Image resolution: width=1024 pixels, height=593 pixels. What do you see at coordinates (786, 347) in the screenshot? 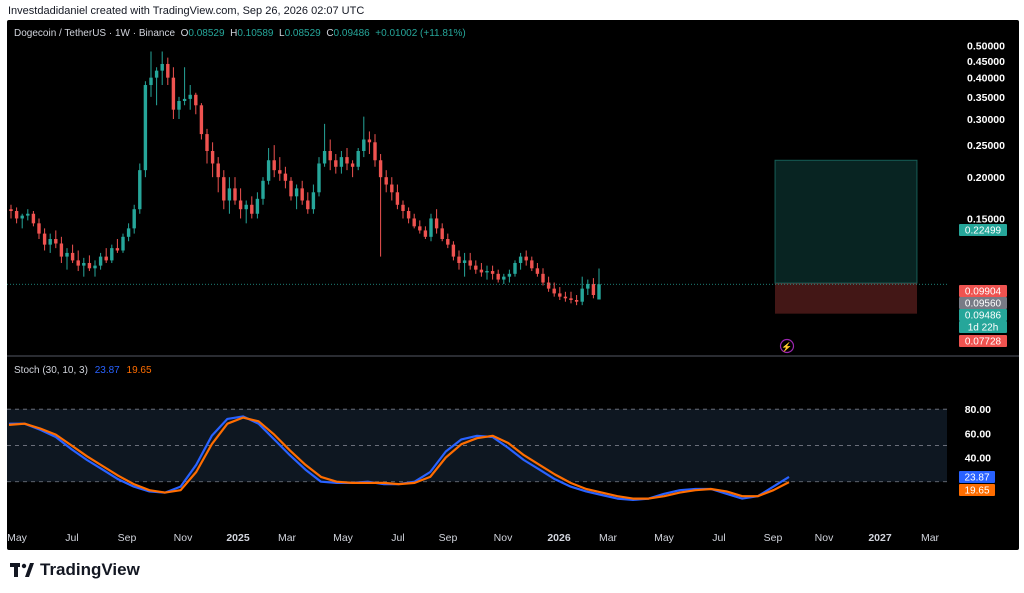
I see `lightning-icon: ⚡` at bounding box center [786, 347].